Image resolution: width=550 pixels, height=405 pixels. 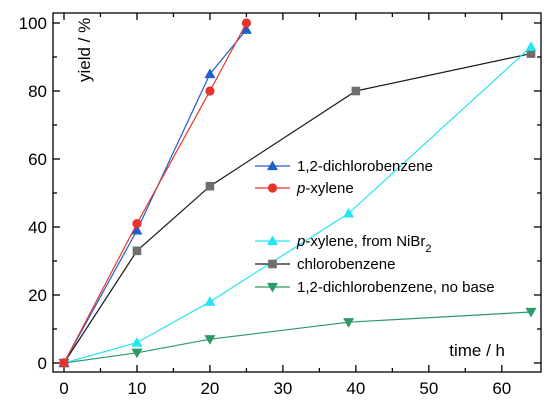 What do you see at coordinates (137, 388) in the screenshot?
I see `x-tick-label: 10` at bounding box center [137, 388].